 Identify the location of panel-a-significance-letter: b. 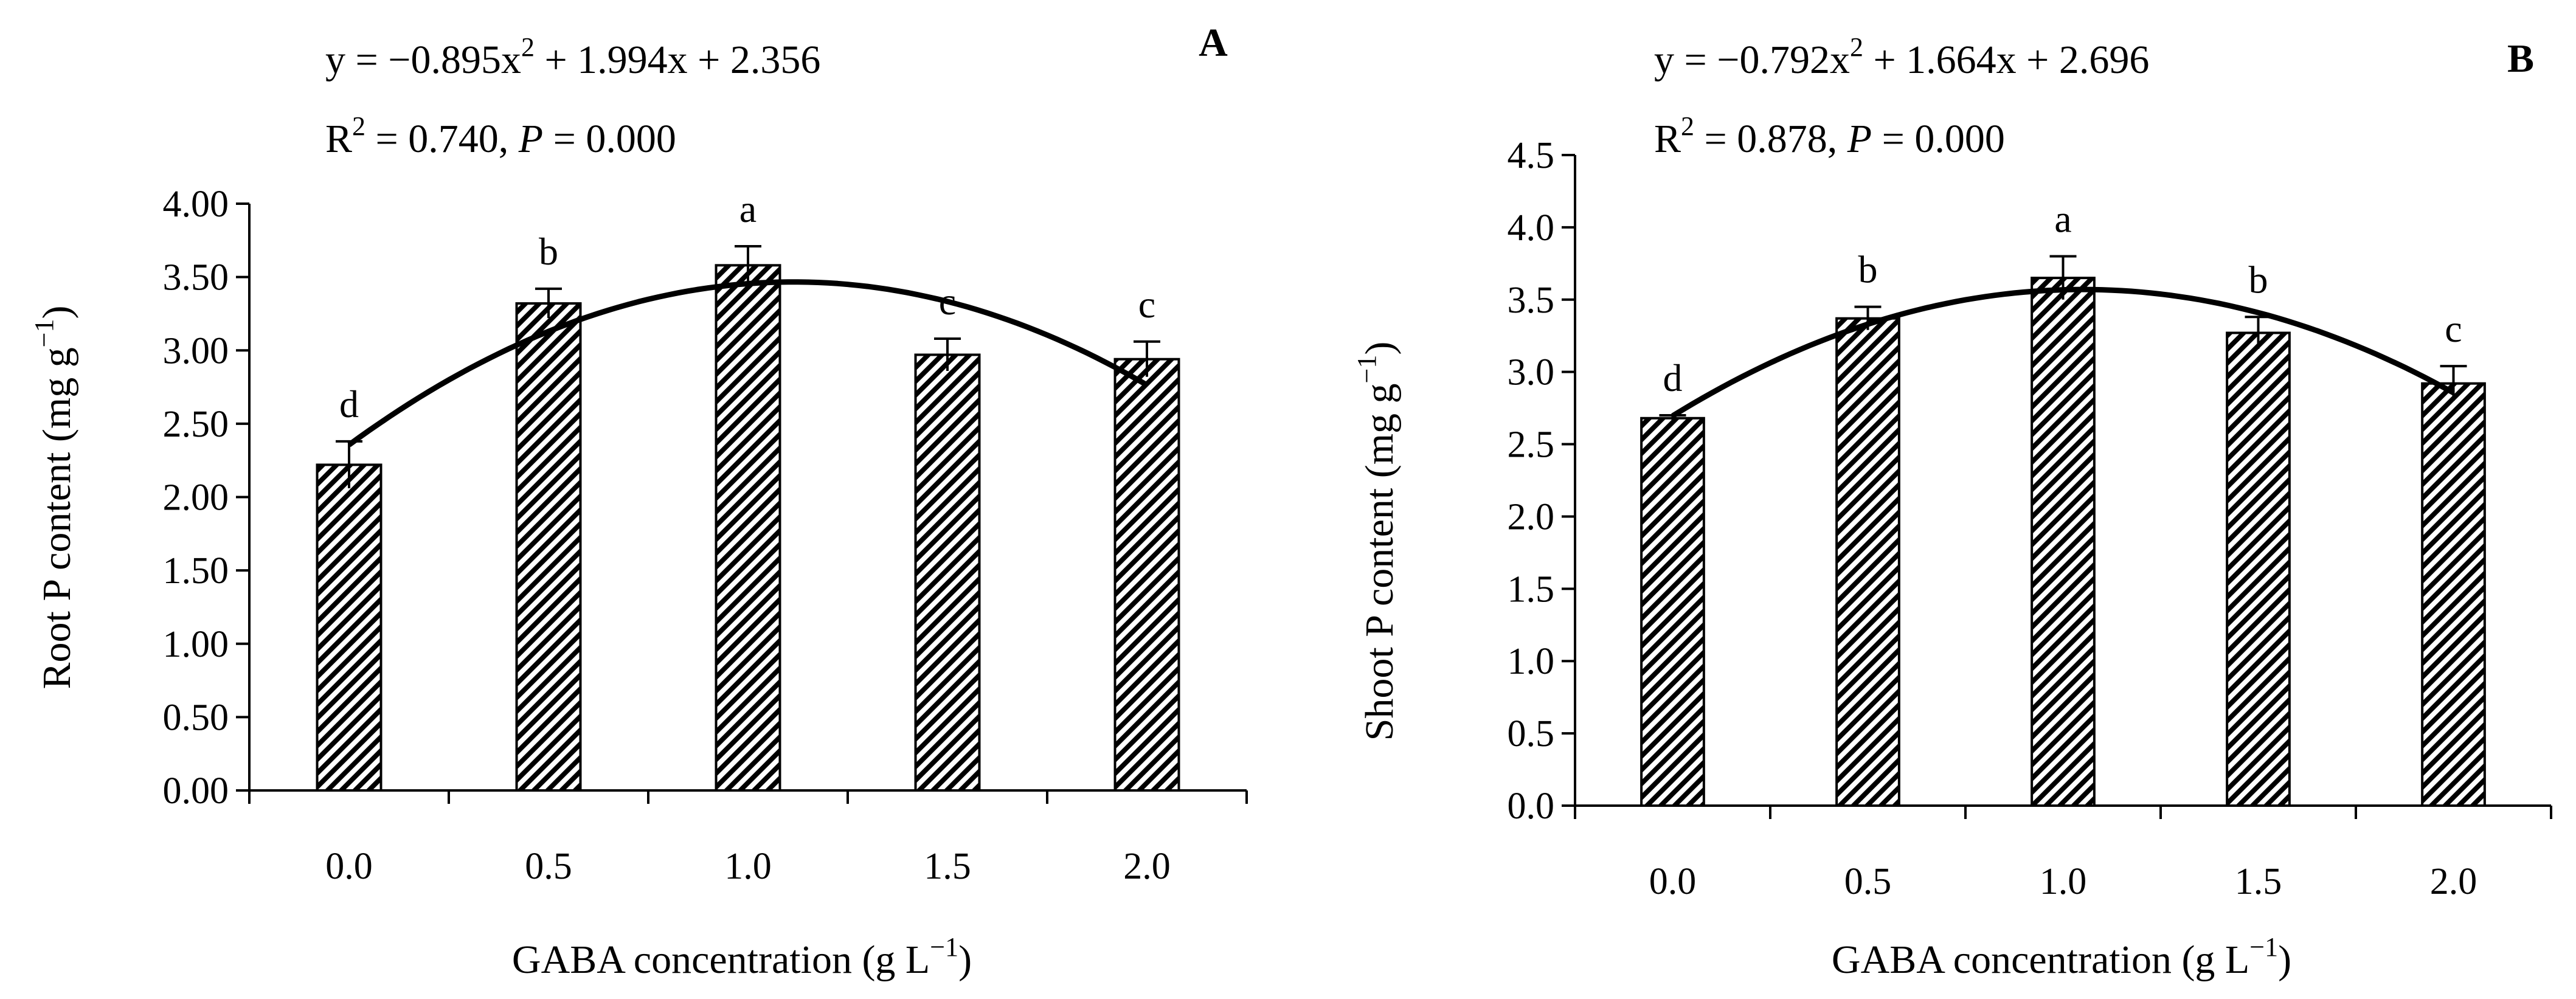
(548, 251).